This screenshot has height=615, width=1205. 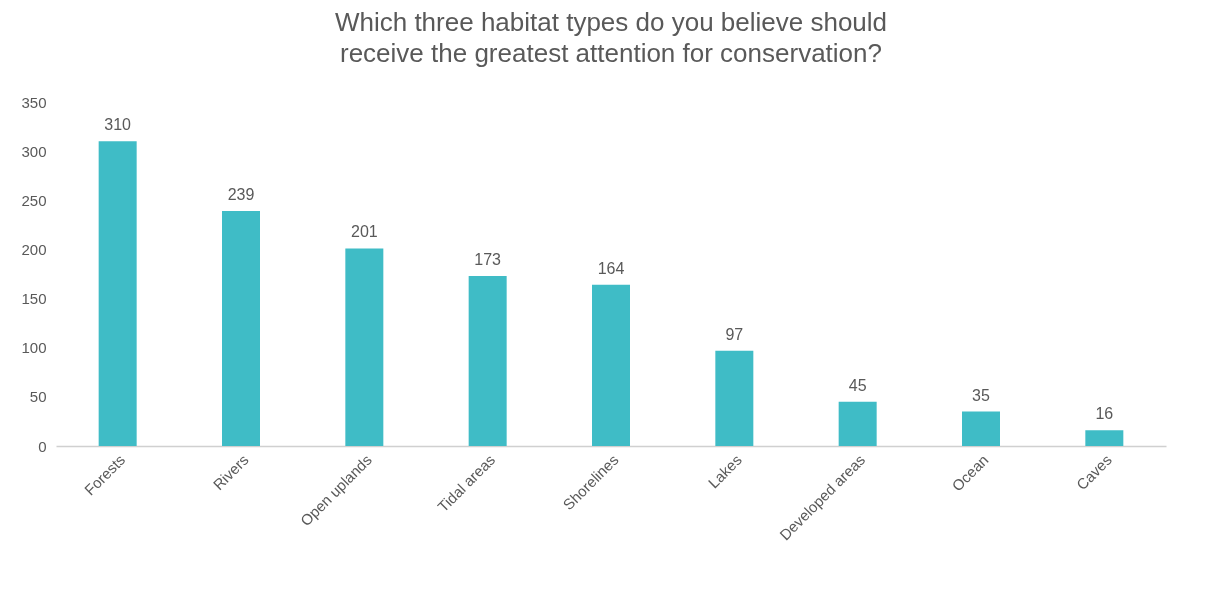 What do you see at coordinates (118, 125) in the screenshot?
I see `data-label: 310` at bounding box center [118, 125].